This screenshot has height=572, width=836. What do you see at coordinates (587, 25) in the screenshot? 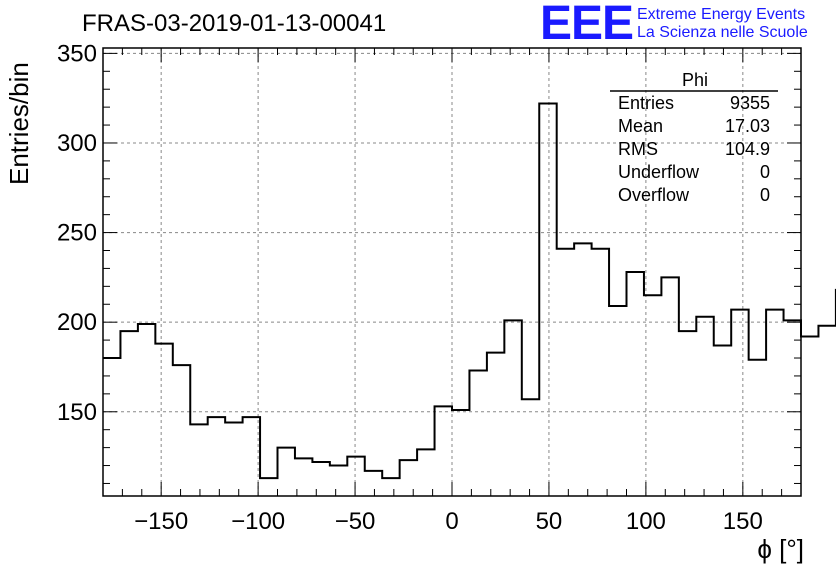
I see `eee-logo: EEE` at bounding box center [587, 25].